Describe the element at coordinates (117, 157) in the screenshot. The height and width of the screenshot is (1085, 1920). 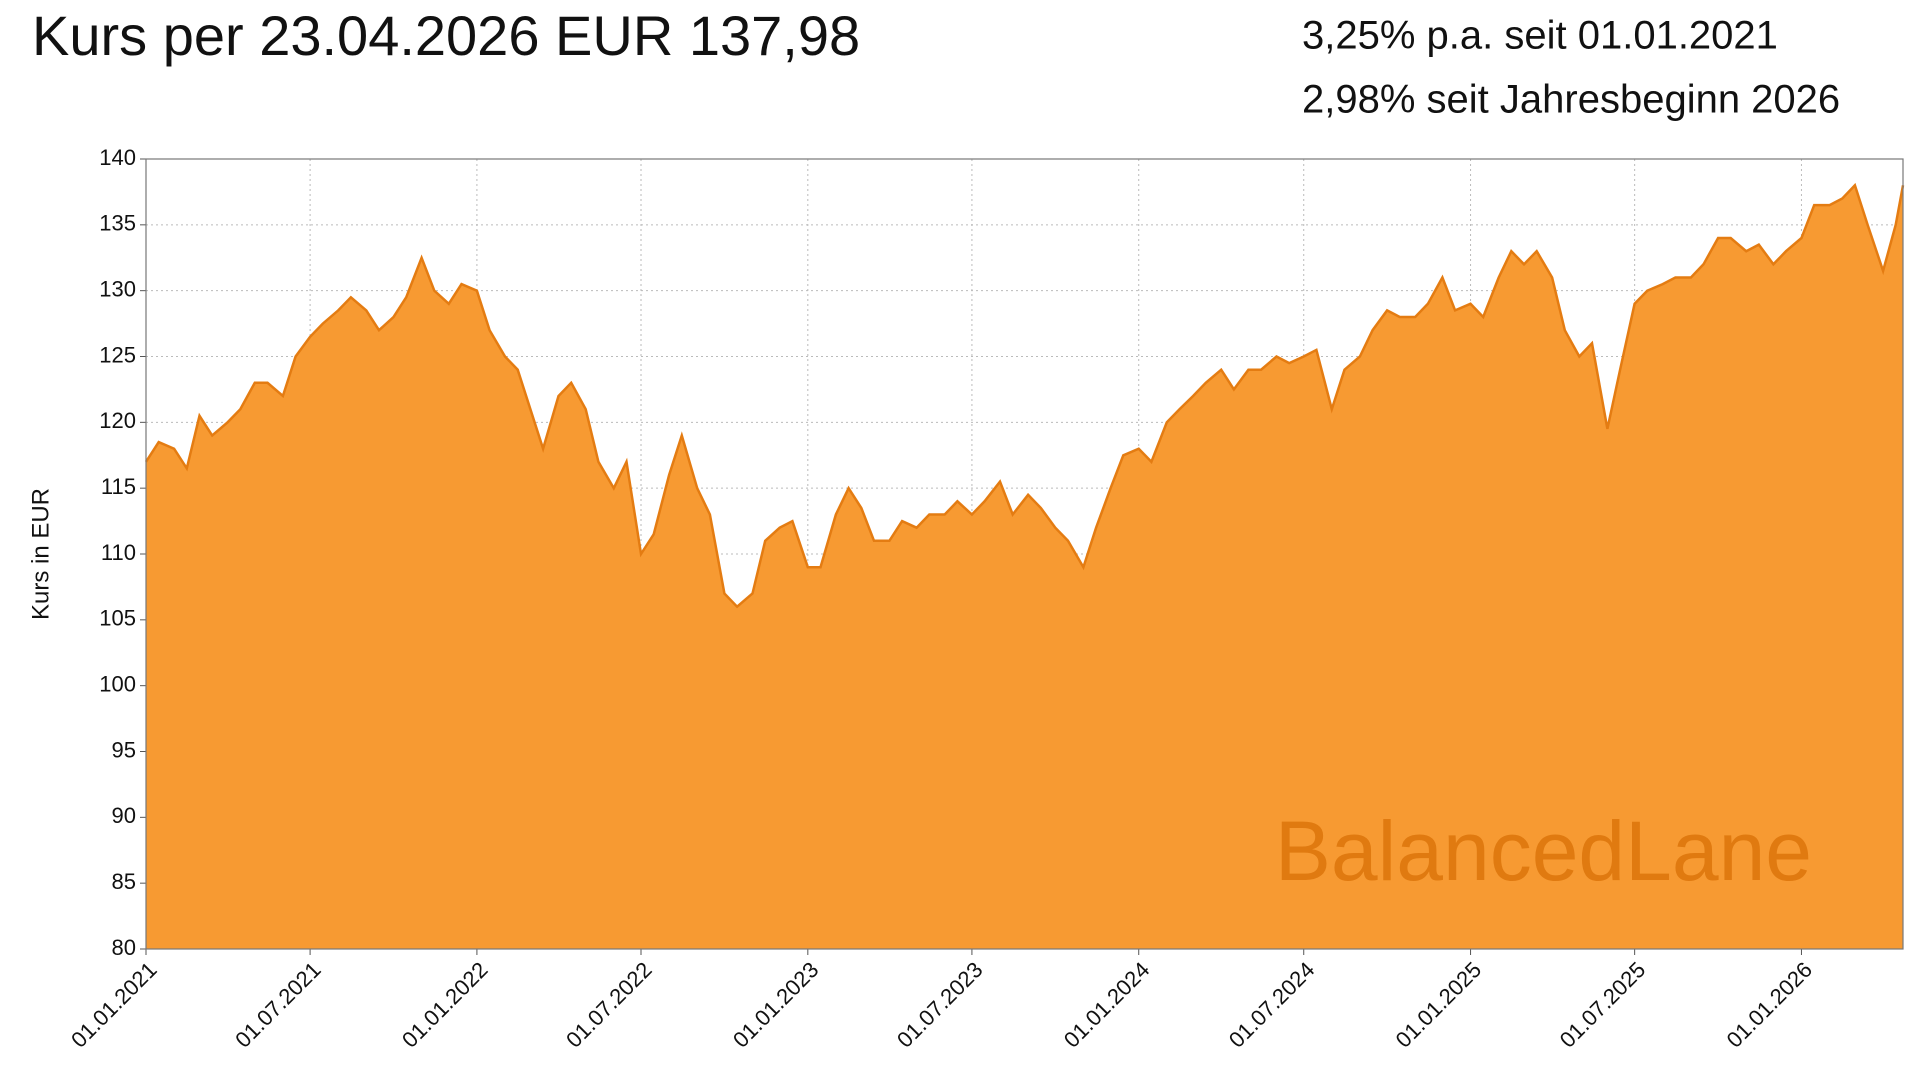
I see `y-tick-label: 140` at that location.